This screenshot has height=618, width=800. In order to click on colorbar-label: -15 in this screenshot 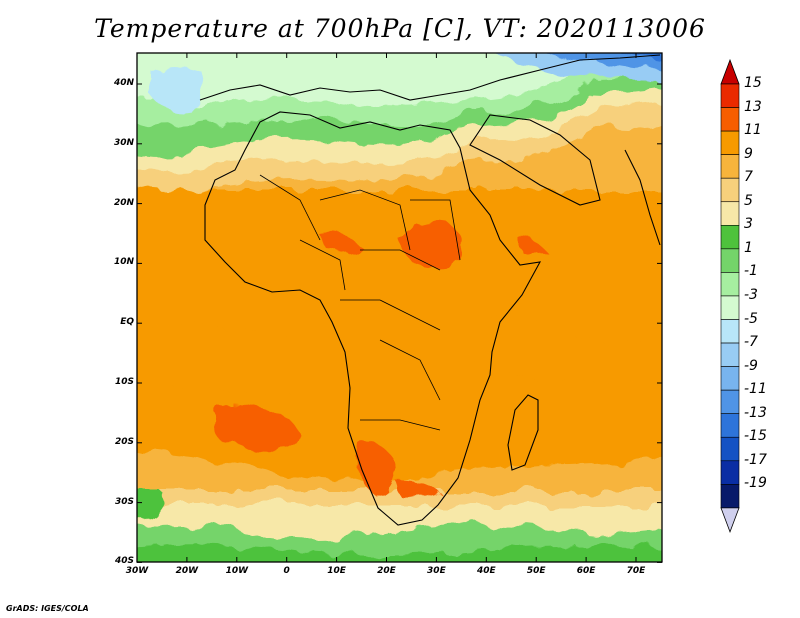, I will do `click(755, 436)`.